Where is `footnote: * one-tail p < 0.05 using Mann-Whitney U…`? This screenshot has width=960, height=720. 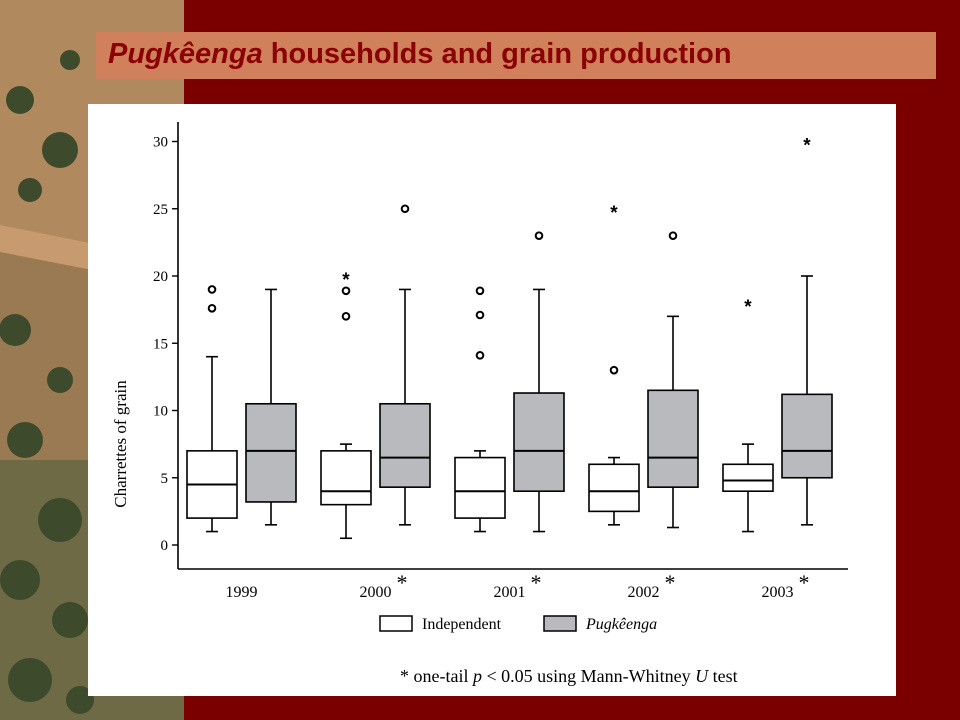
footnote: * one-tail p < 0.05 using Mann-Whitney U… is located at coordinates (569, 676).